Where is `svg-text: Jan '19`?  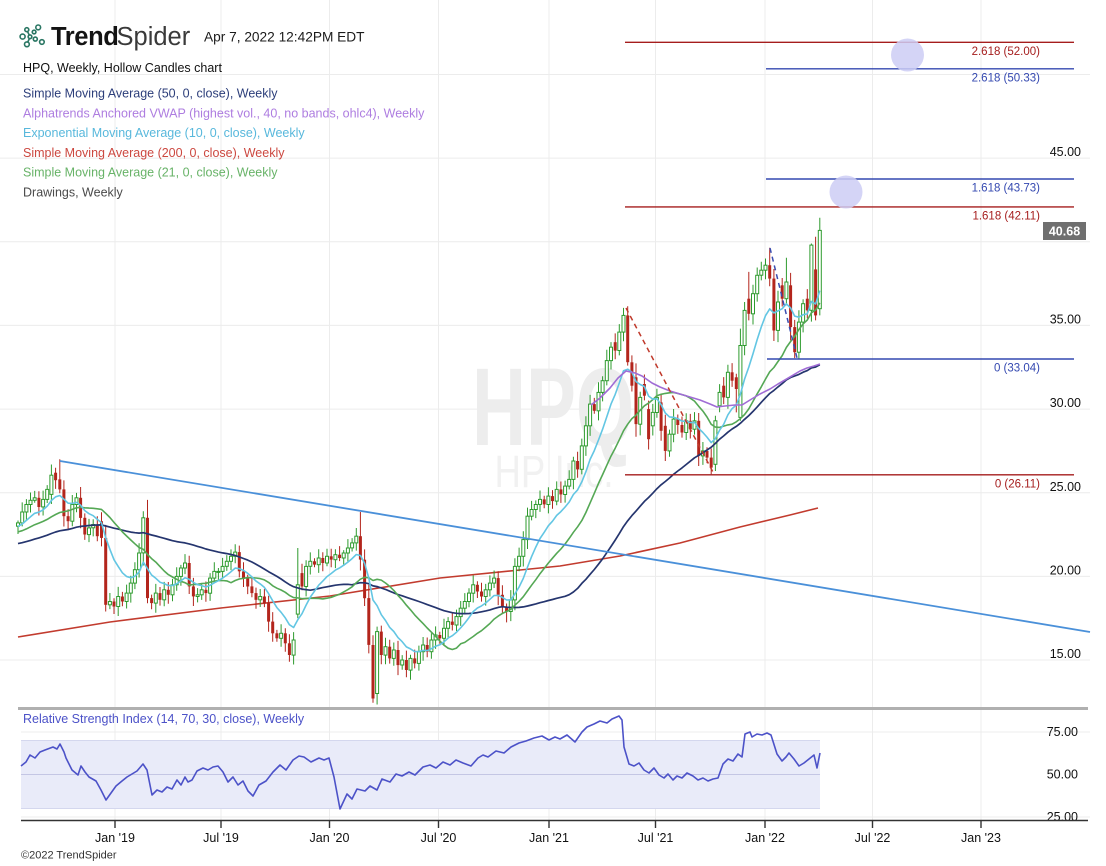 svg-text: Jan '19 is located at coordinates (115, 838).